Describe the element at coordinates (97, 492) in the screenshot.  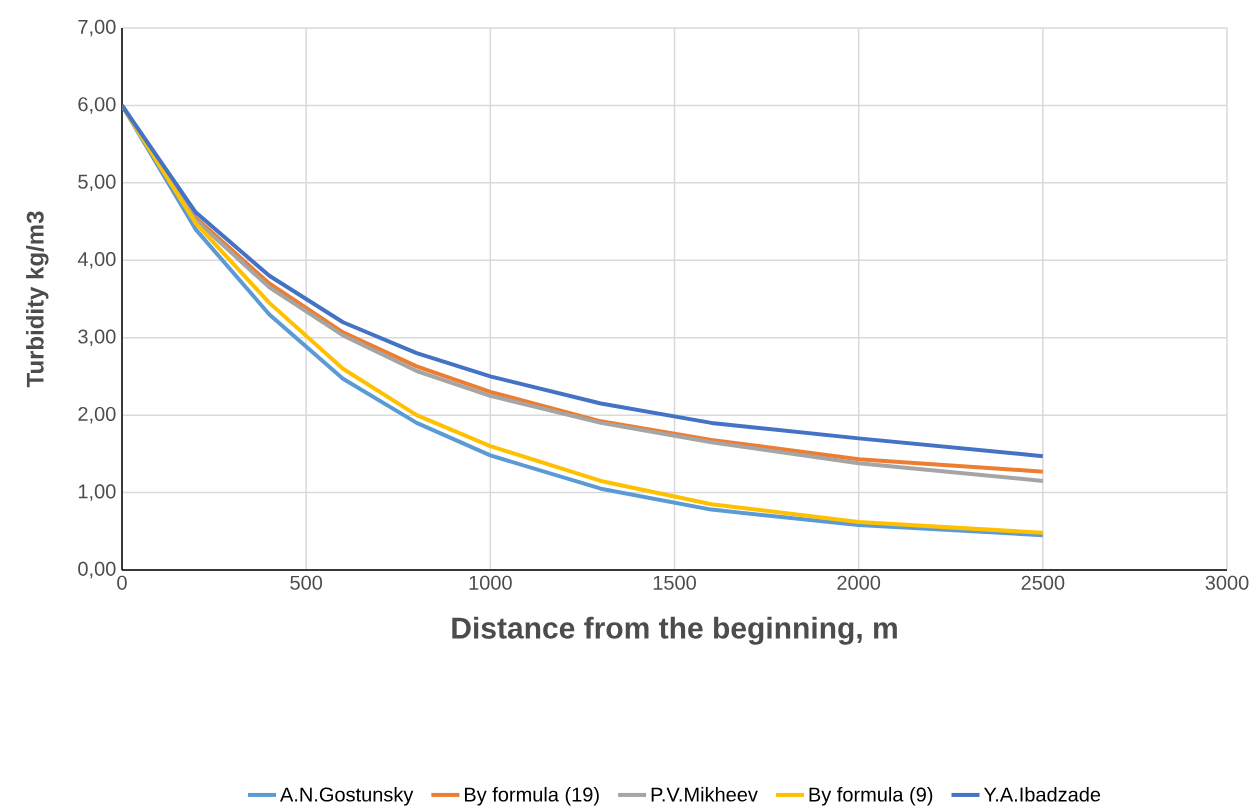
I see `y-tick-label: 1,00` at that location.